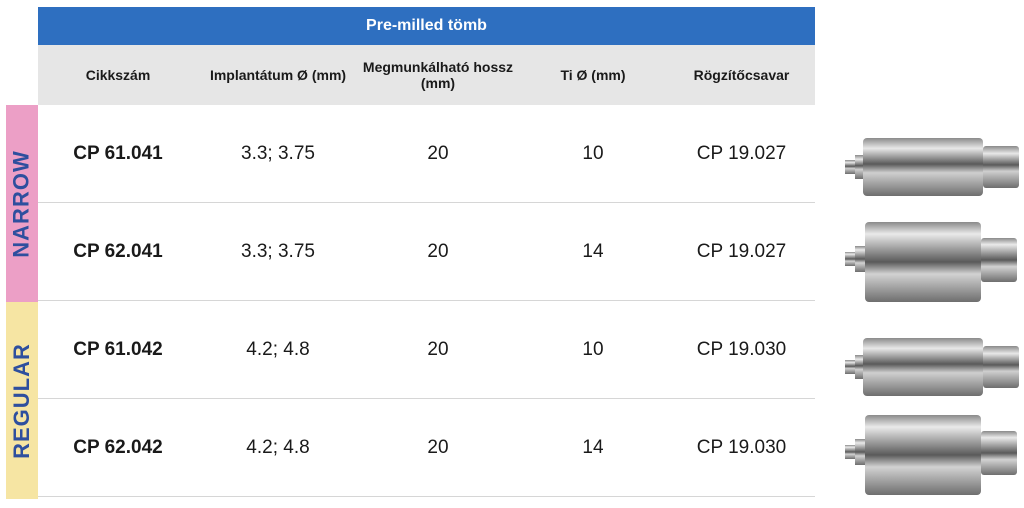  Describe the element at coordinates (22, 400) in the screenshot. I see `group-label-regular: REGULAR` at that location.